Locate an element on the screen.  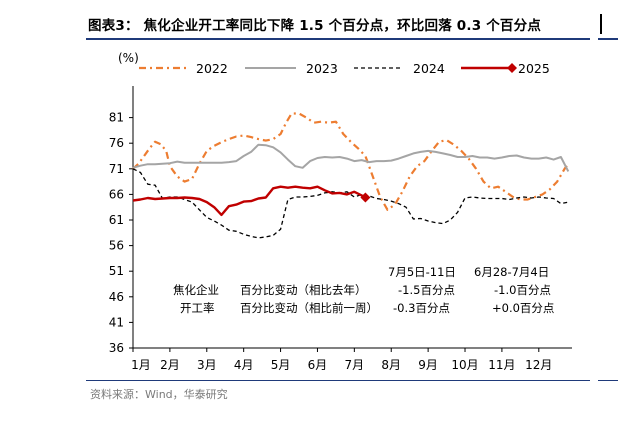
x-tick-label: 1月 is located at coordinates (141, 365).